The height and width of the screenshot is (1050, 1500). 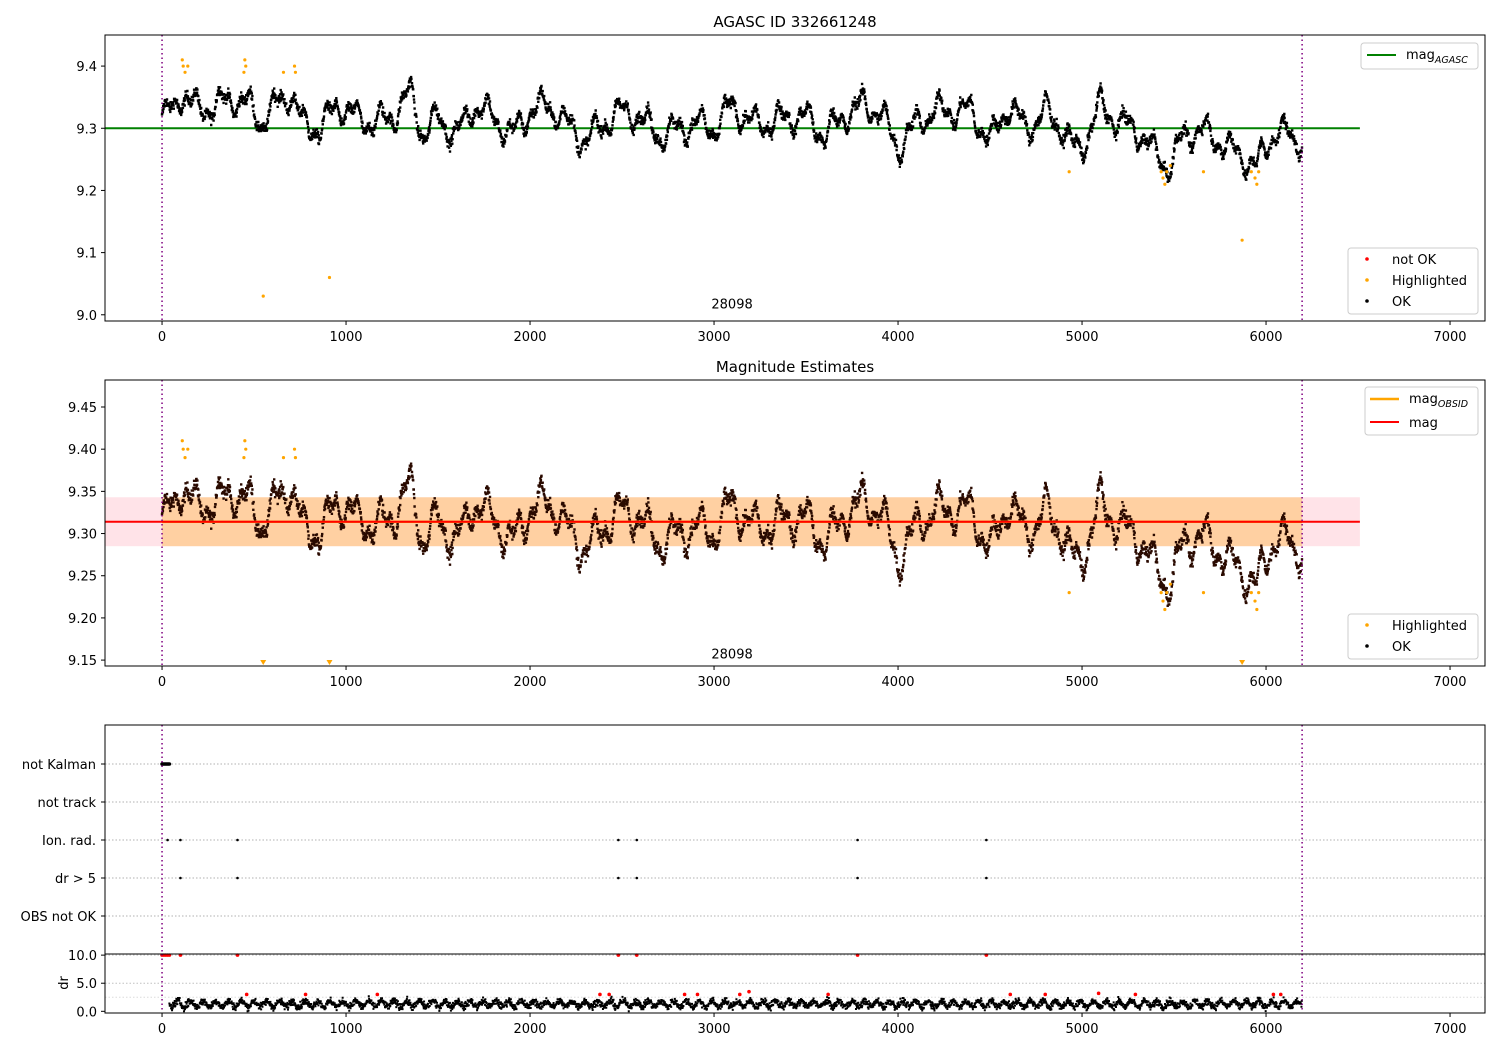 I want to click on panel1-title: AGASC ID 332661248, so click(x=794, y=22).